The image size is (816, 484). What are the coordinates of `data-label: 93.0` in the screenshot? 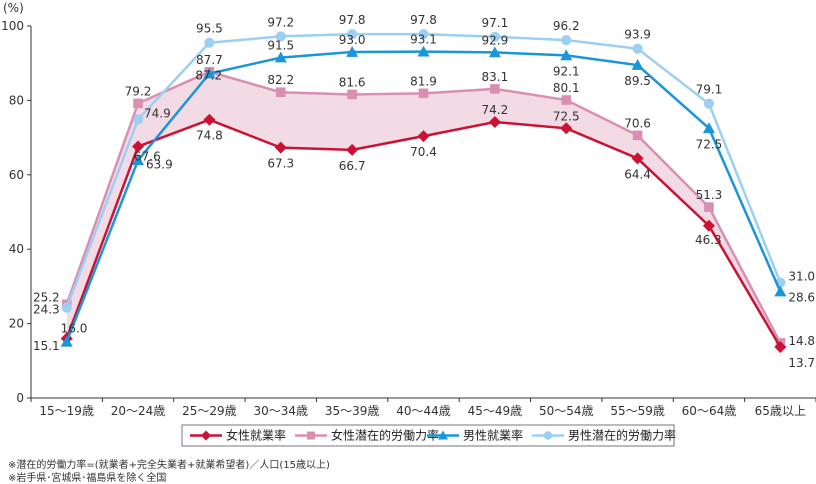 It's located at (352, 40).